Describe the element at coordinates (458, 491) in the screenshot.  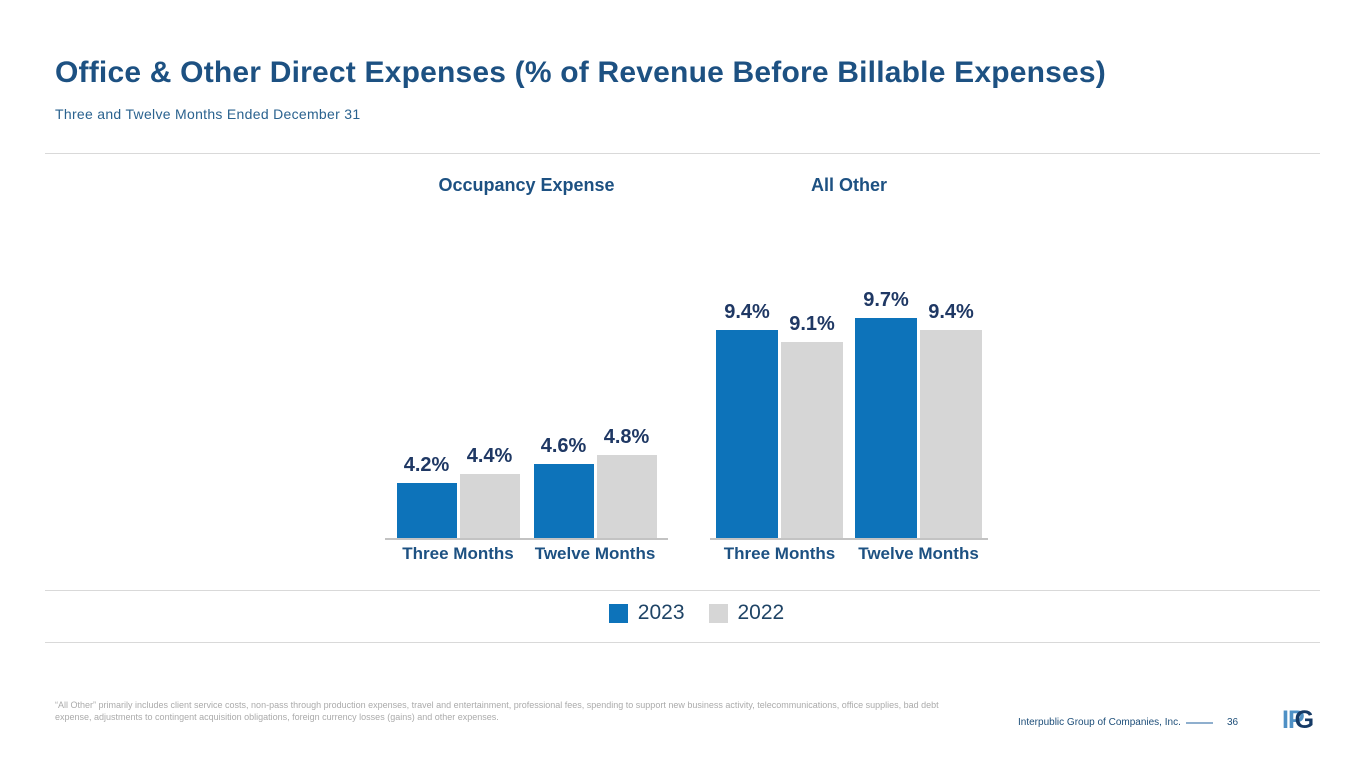
I see `bar-group-three-months: 4.2% 4.4%` at that location.